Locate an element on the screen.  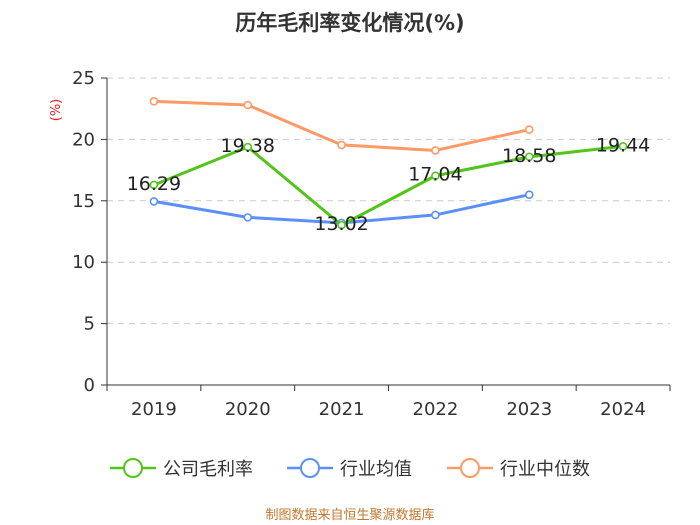
legend: 公司毛利率 行业均值 行业中位数 is located at coordinates (350, 469).